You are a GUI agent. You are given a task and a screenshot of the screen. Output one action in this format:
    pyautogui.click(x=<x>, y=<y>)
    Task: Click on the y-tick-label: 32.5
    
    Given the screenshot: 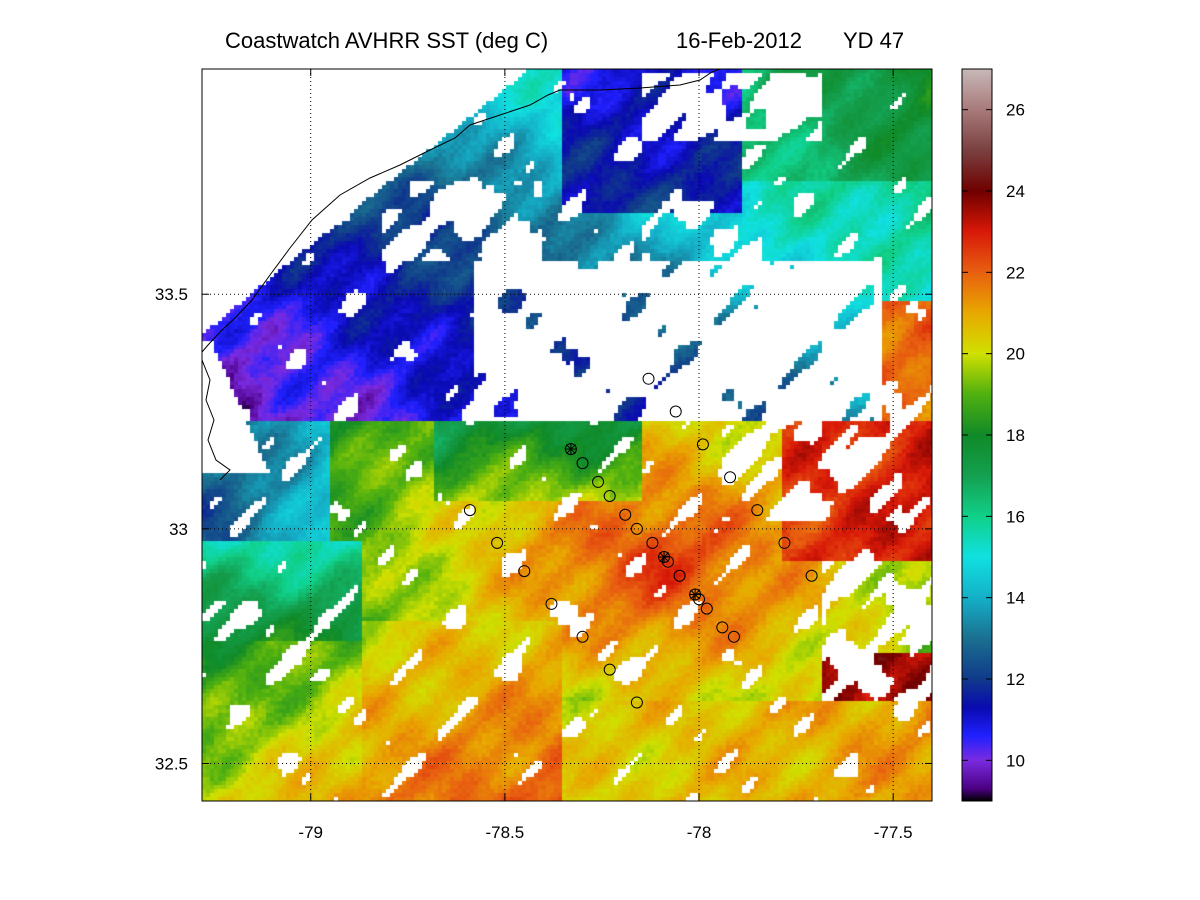 What is the action you would take?
    pyautogui.click(x=171, y=763)
    